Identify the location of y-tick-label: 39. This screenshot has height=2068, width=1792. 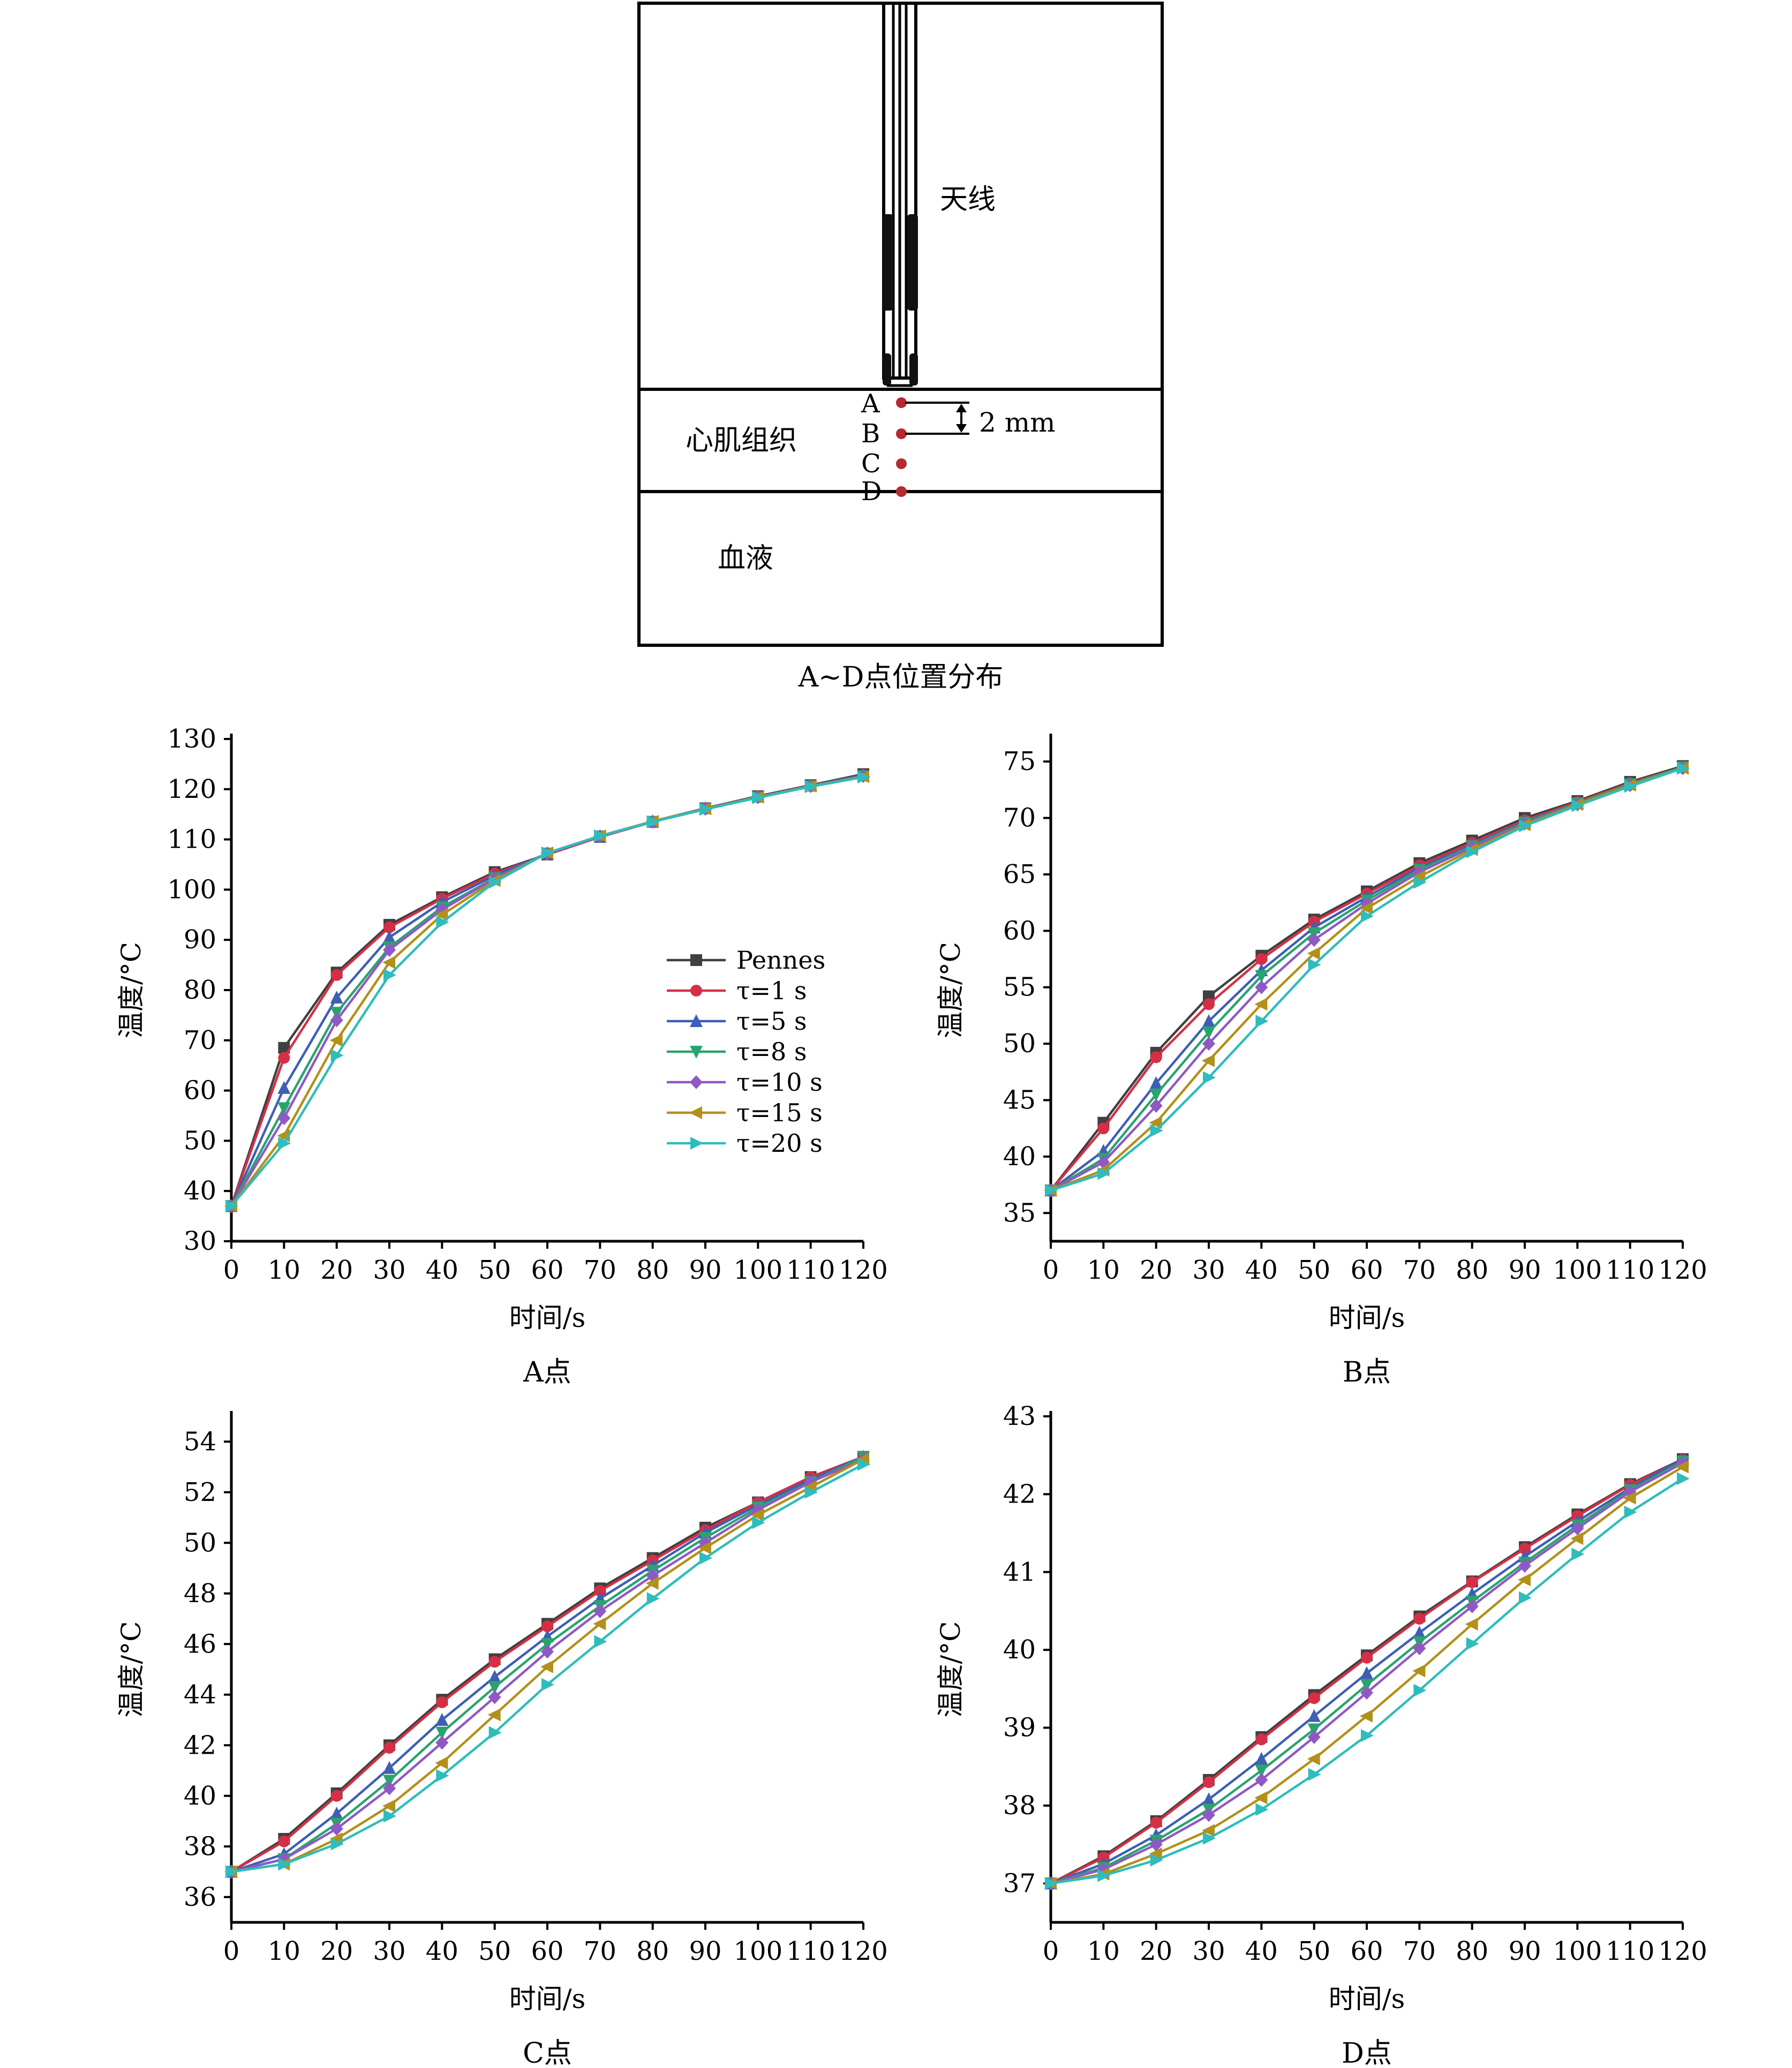
(1019, 1728).